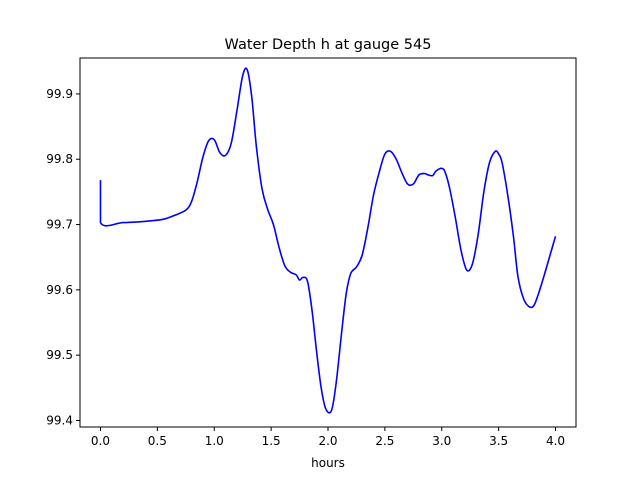  Describe the element at coordinates (328, 463) in the screenshot. I see `x-axis-label: hours` at that location.